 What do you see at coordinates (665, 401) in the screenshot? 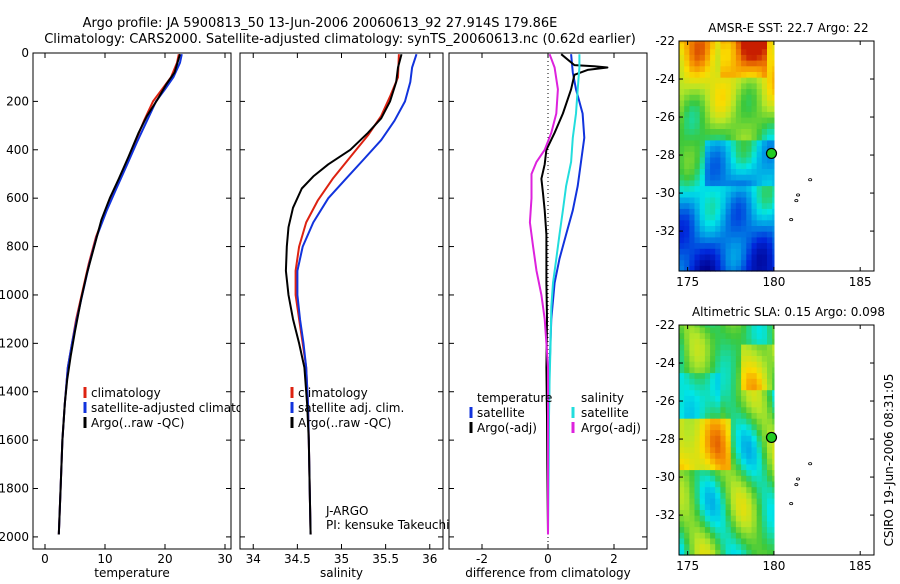
I see `sla-map-ytick-label: -26` at bounding box center [665, 401].